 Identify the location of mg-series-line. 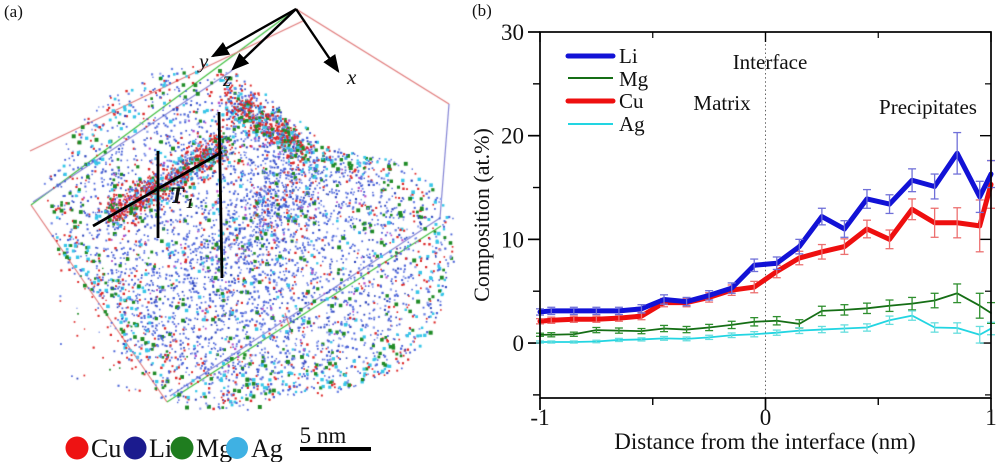
(765, 314).